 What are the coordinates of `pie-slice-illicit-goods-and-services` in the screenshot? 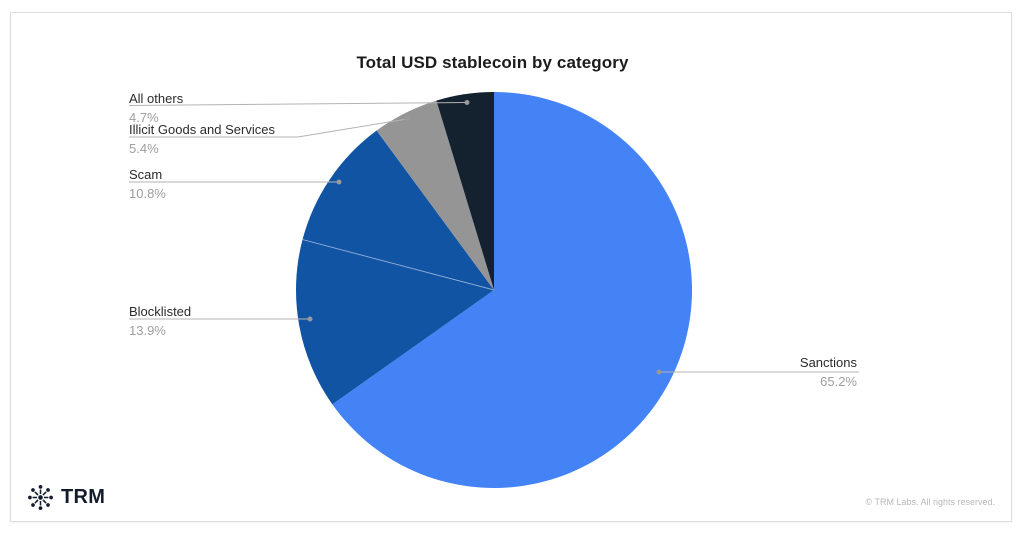 It's located at (435, 195).